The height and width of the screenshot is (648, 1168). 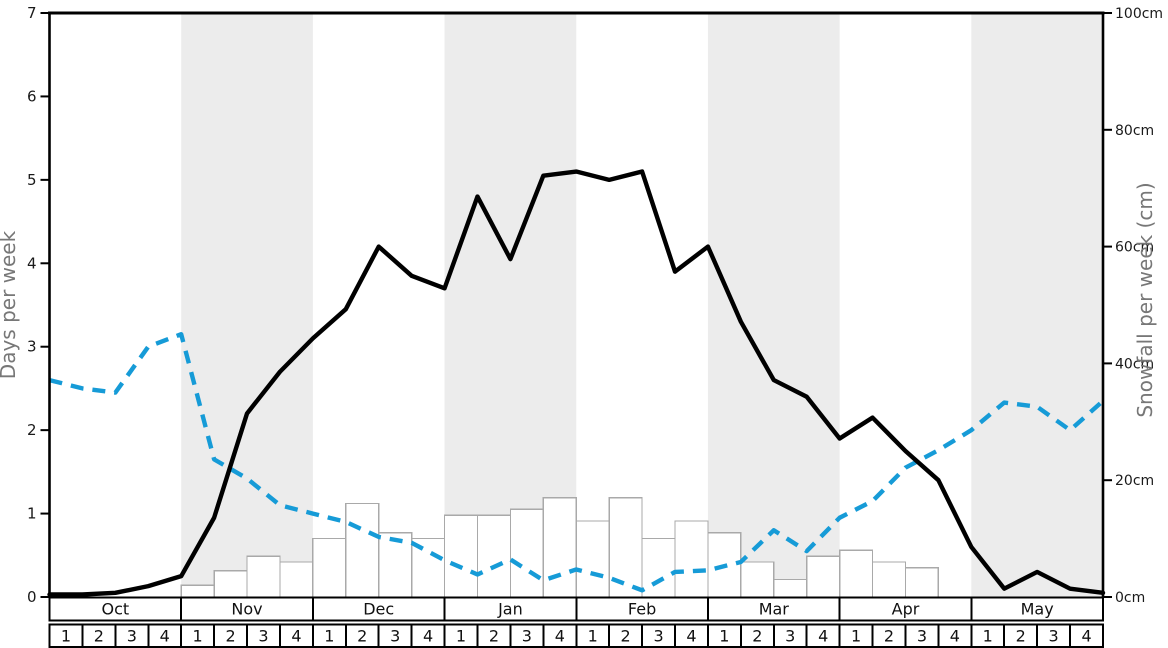 I want to click on right-tick-label-20: 20cm, so click(x=1134, y=481).